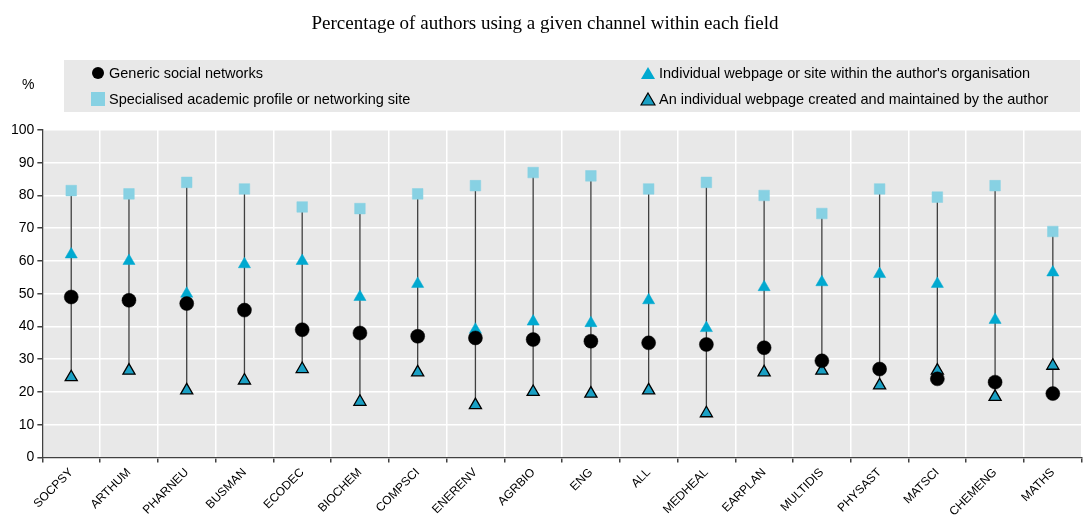 The width and height of the screenshot is (1090, 522). What do you see at coordinates (23, 128) in the screenshot?
I see `y-tick-label: 100` at bounding box center [23, 128].